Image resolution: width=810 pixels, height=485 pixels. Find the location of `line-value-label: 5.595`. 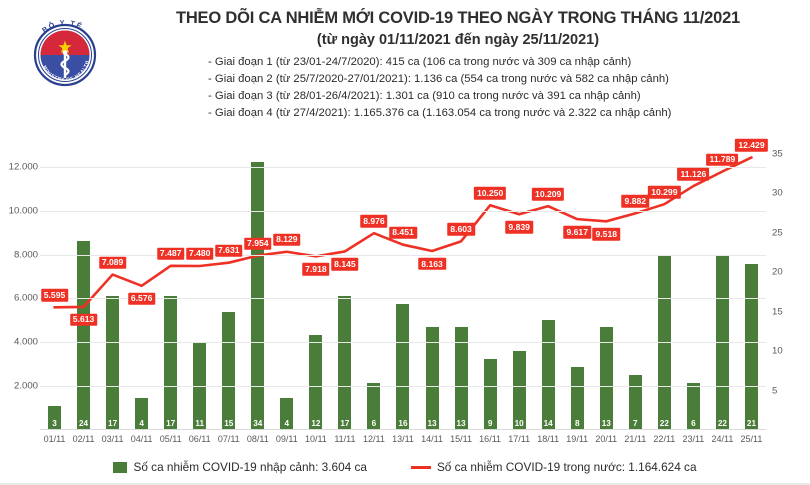

line-value-label: 5.595 is located at coordinates (54, 295).